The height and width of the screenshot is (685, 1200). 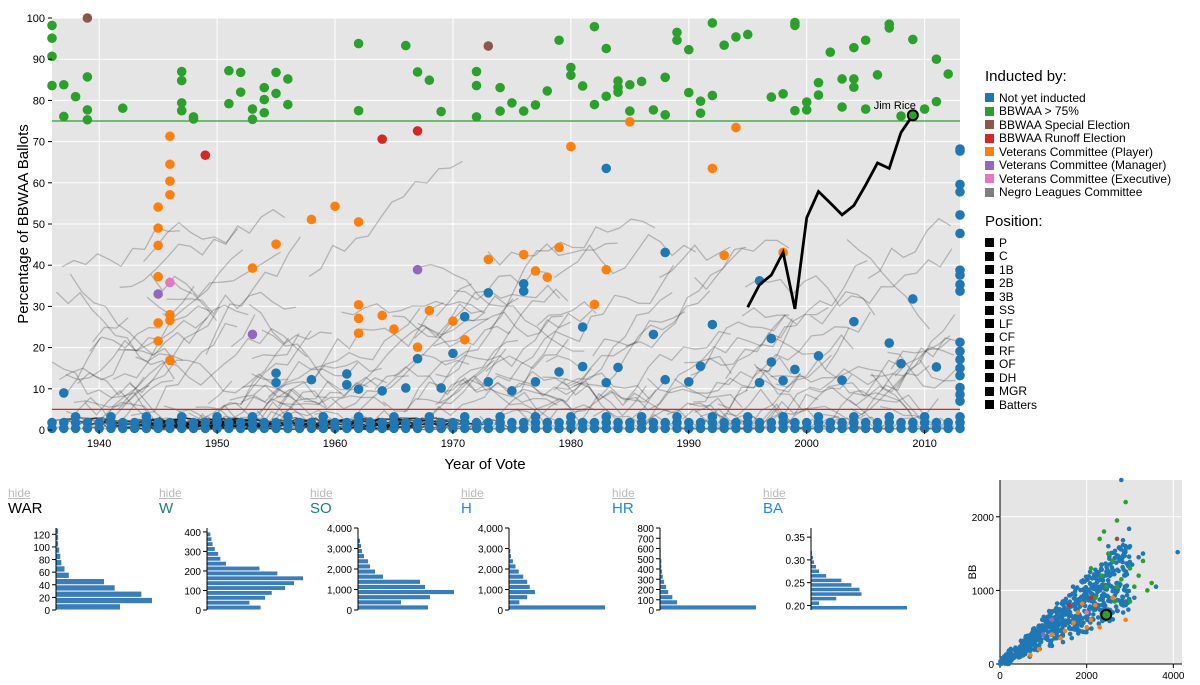 What do you see at coordinates (1090, 270) in the screenshot?
I see `position-filter: 1B` at bounding box center [1090, 270].